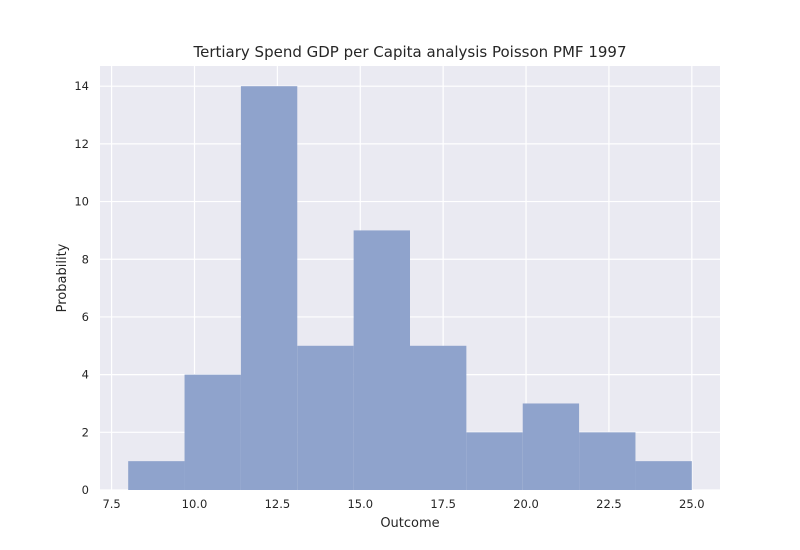 The width and height of the screenshot is (800, 550). What do you see at coordinates (85, 375) in the screenshot?
I see `y-tick-label: 4` at bounding box center [85, 375].